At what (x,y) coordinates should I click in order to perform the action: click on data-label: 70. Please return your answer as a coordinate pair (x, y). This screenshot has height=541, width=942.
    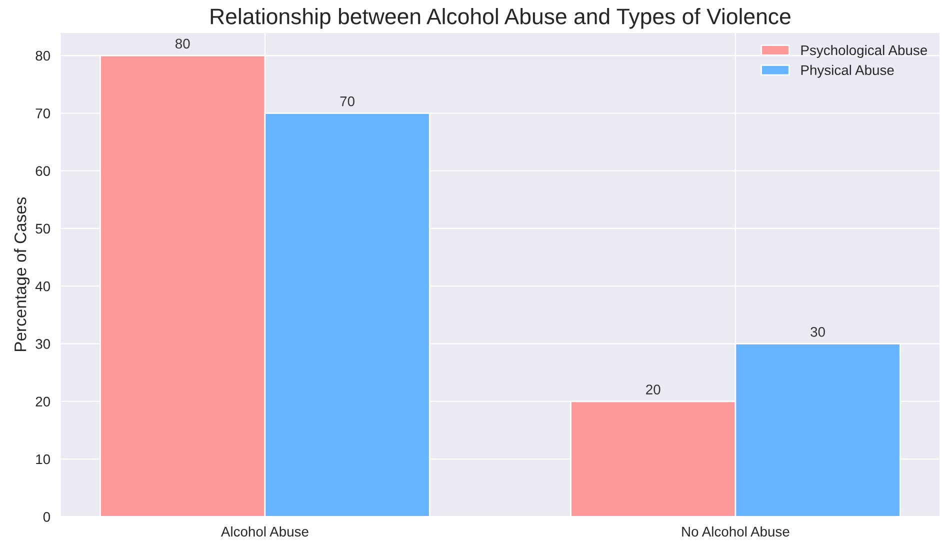
    Looking at the image, I should click on (347, 101).